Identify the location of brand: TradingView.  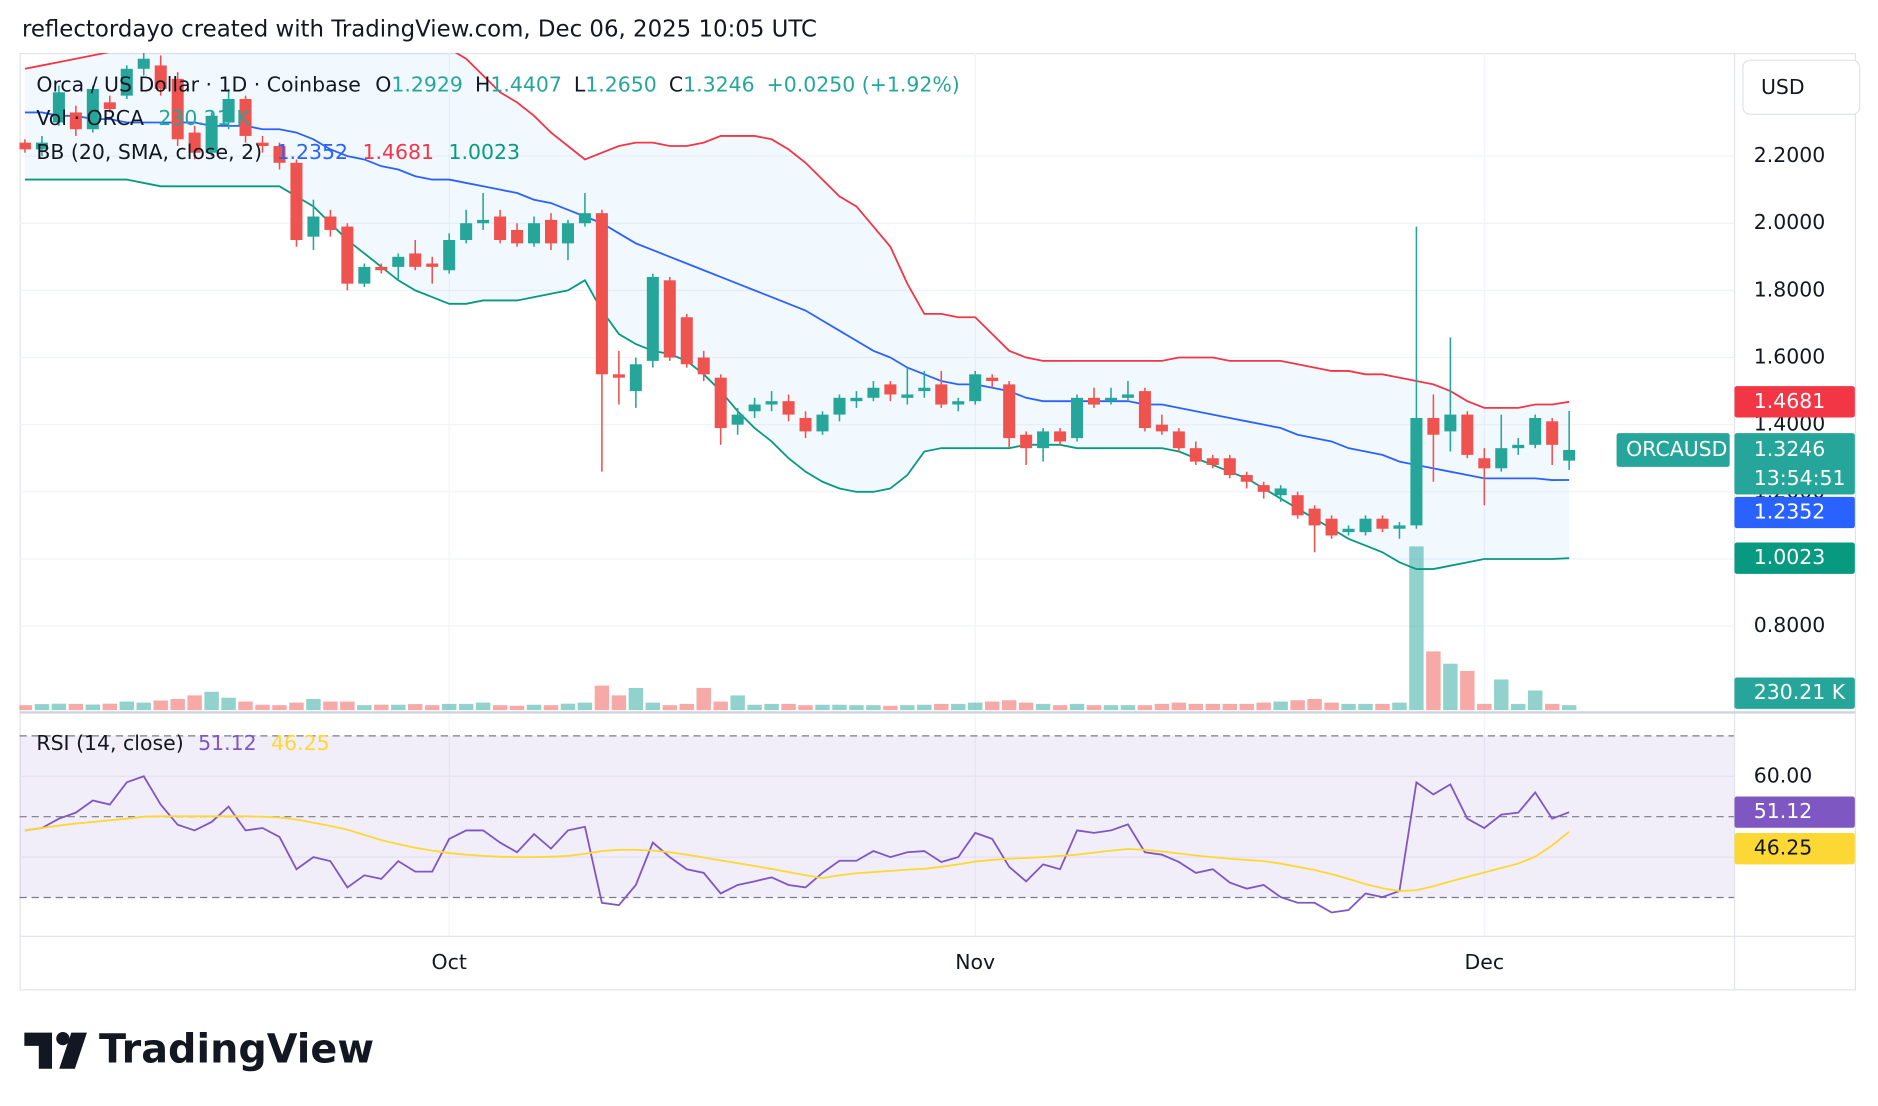
(236, 1049).